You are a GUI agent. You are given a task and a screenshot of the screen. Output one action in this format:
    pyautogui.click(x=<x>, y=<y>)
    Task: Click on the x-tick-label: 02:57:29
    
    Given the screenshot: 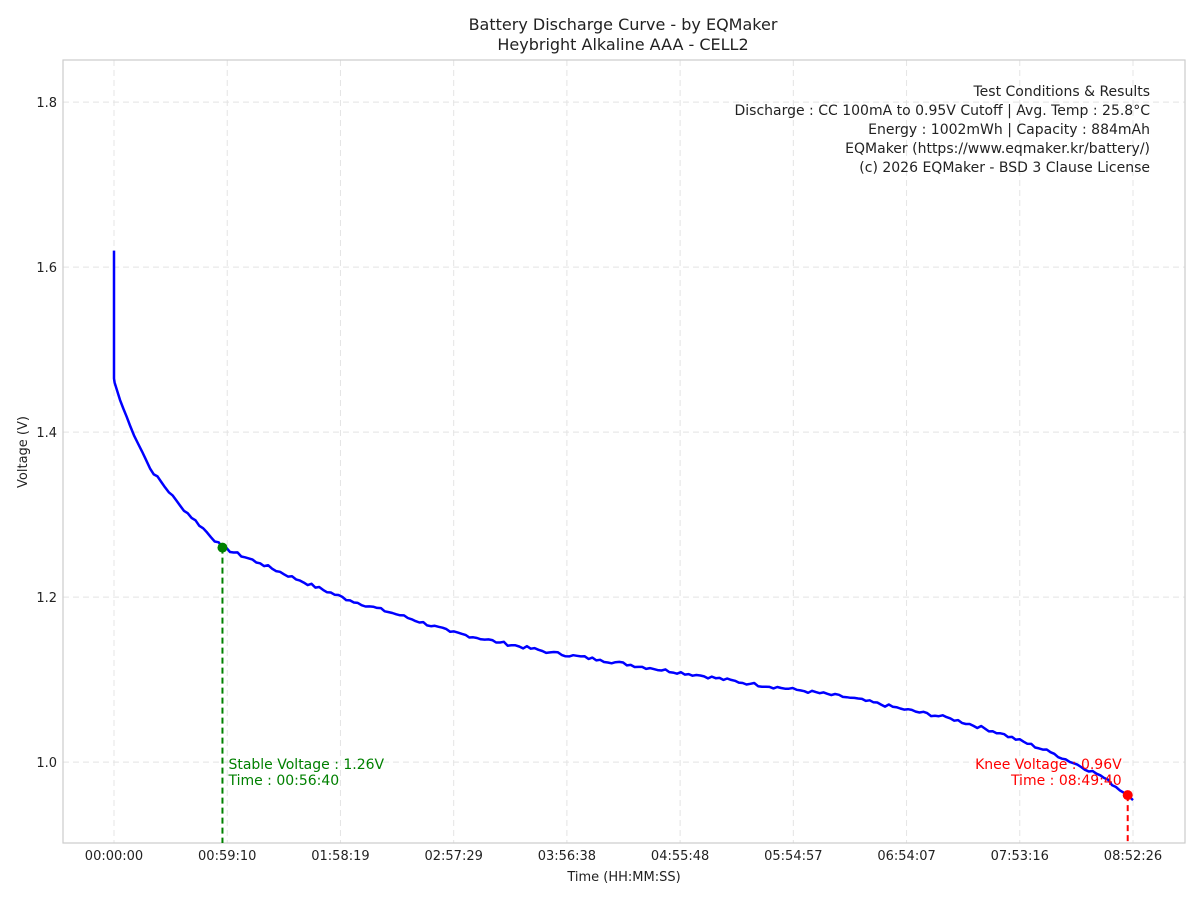 What is the action you would take?
    pyautogui.click(x=453, y=856)
    